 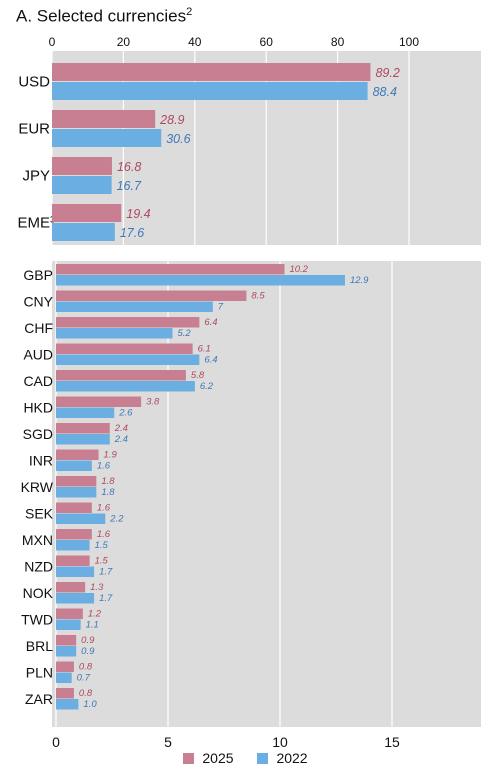 I want to click on legend-item-2022: 2022, so click(x=282, y=758).